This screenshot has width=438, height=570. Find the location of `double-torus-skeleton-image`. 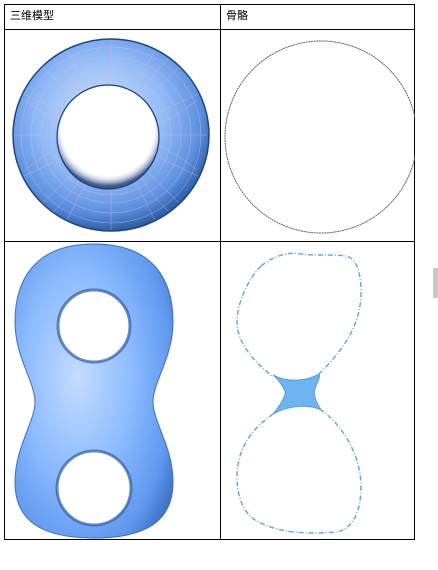

double-torus-skeleton-image is located at coordinates (299, 393).